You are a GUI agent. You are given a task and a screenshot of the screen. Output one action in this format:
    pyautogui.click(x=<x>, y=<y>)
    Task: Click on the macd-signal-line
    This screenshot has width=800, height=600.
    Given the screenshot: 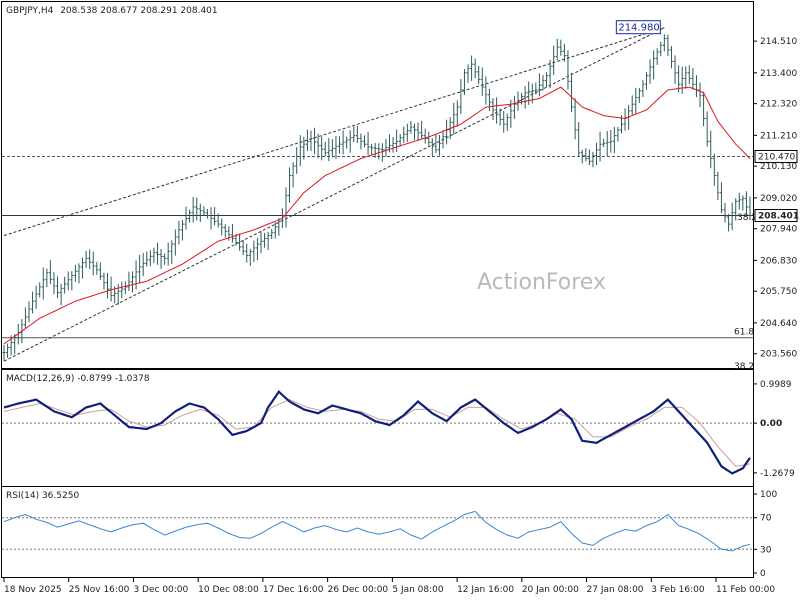 What is the action you would take?
    pyautogui.click(x=377, y=433)
    